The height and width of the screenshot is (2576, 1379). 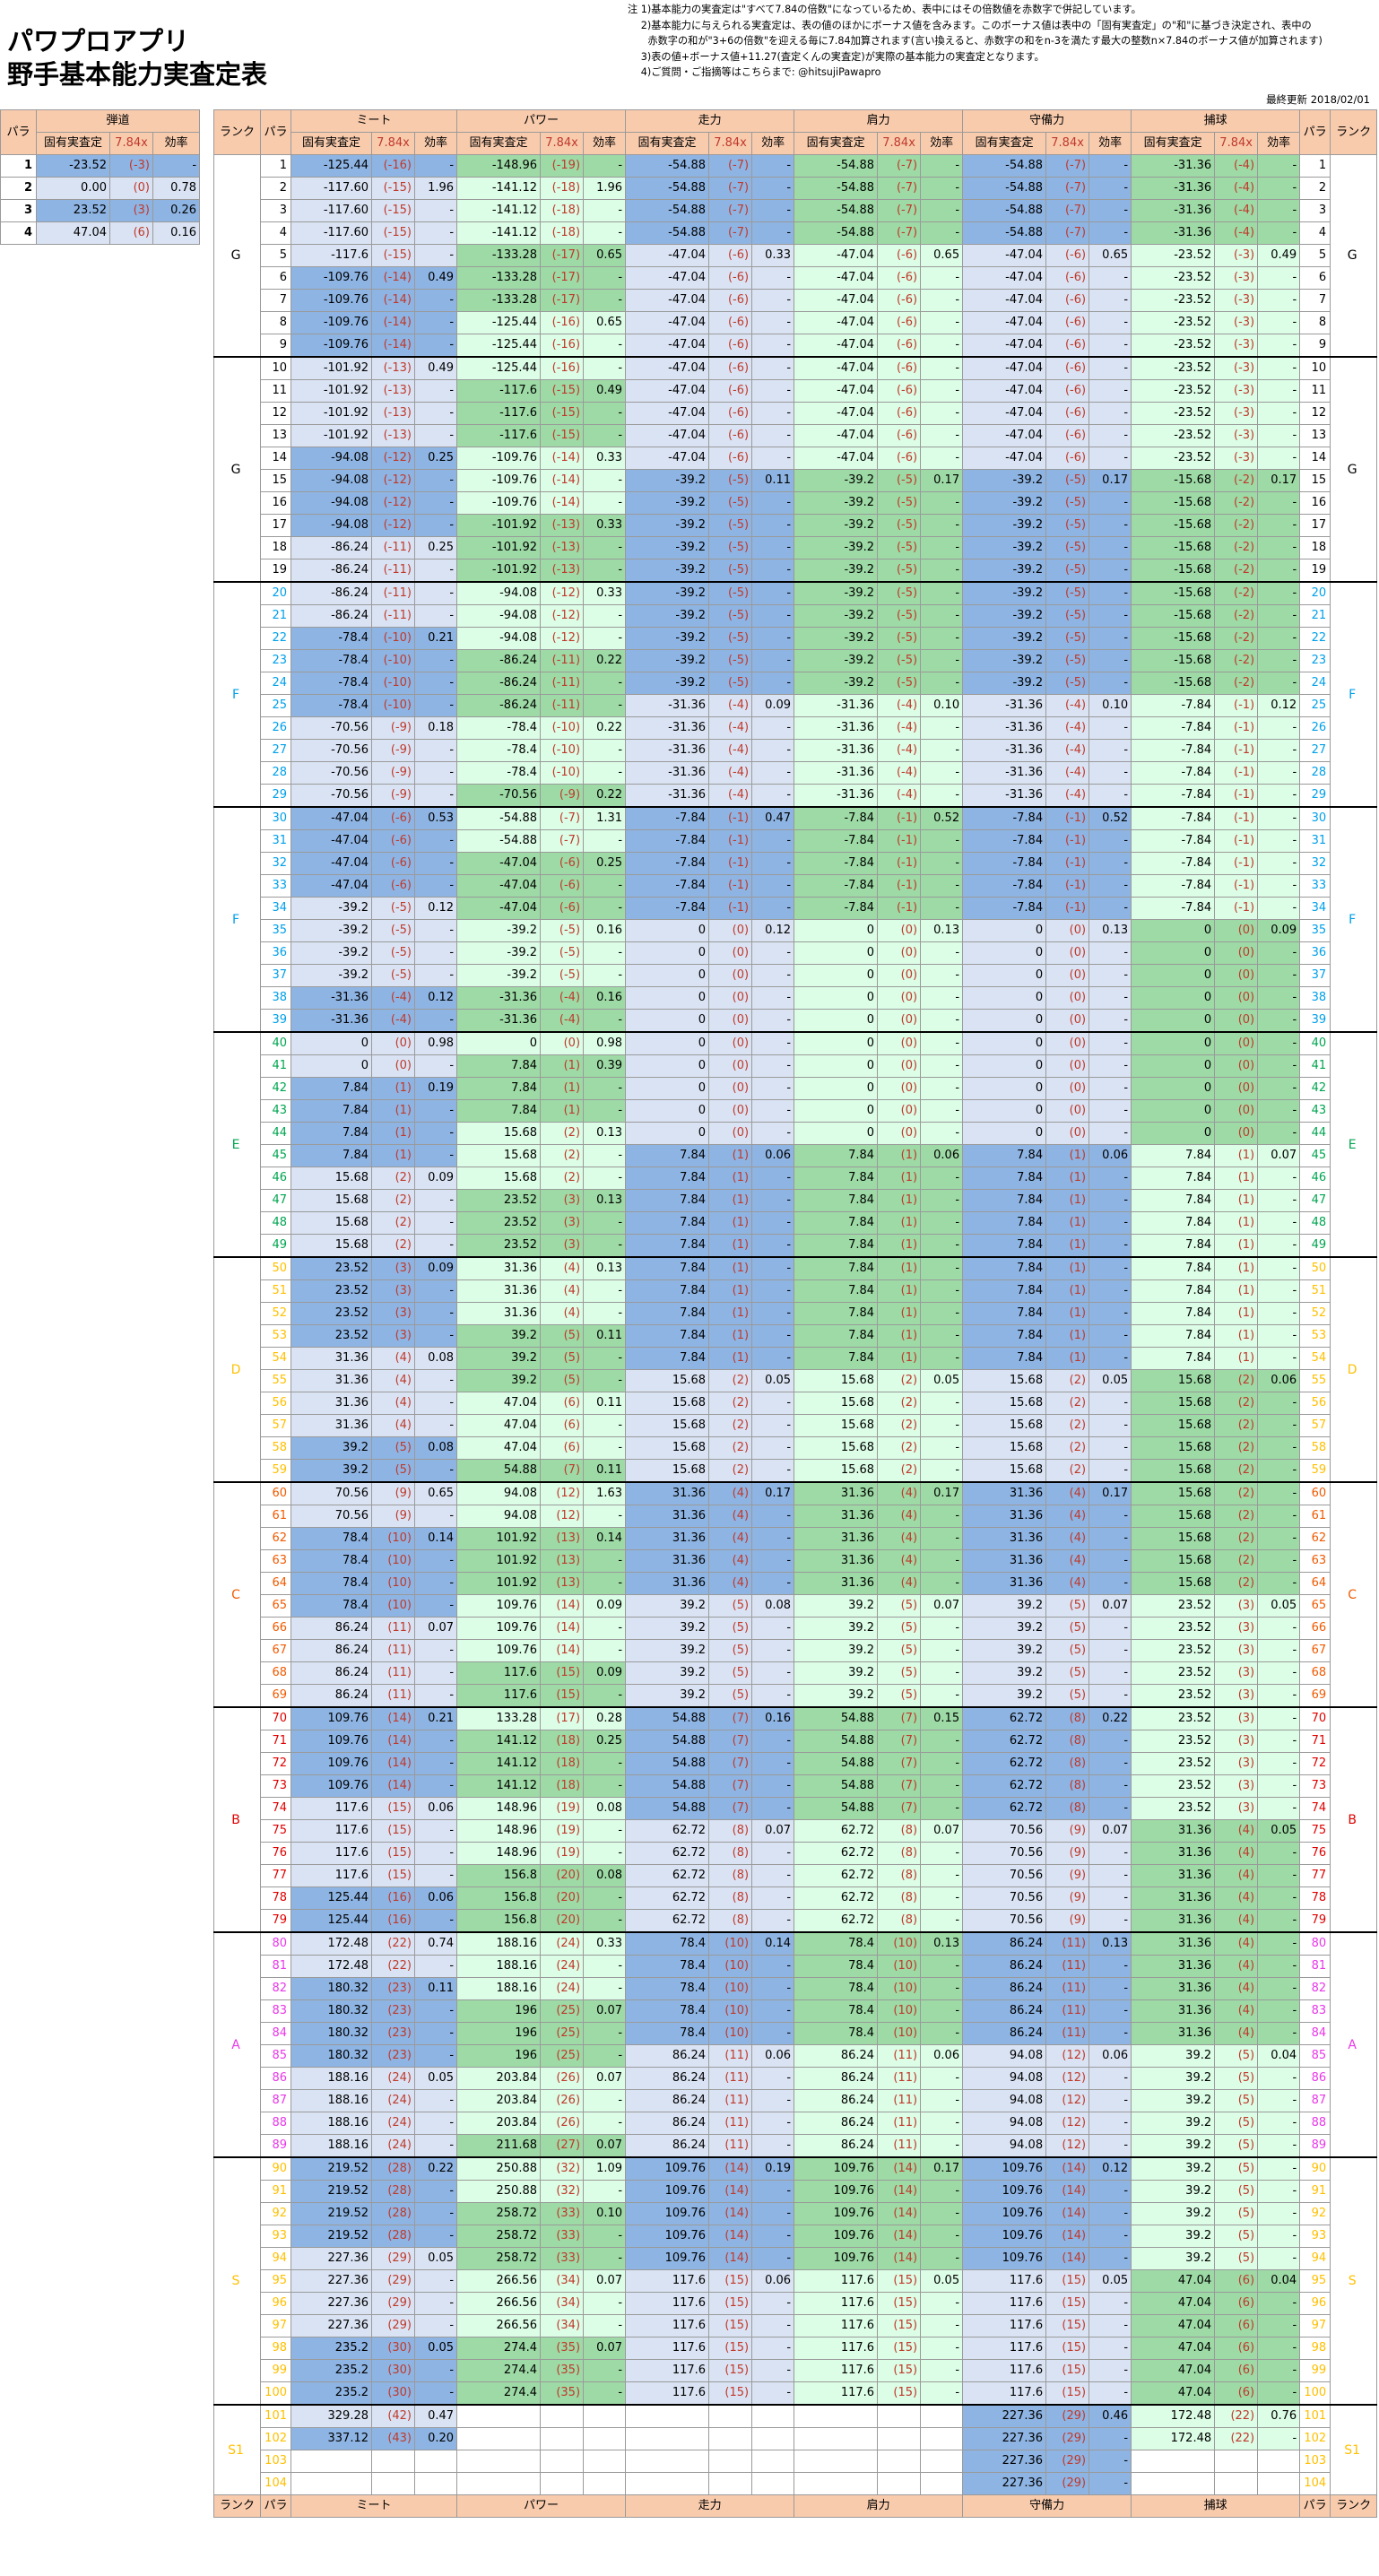 I want to click on arm-multiple-cell: (-5), so click(x=900, y=547).